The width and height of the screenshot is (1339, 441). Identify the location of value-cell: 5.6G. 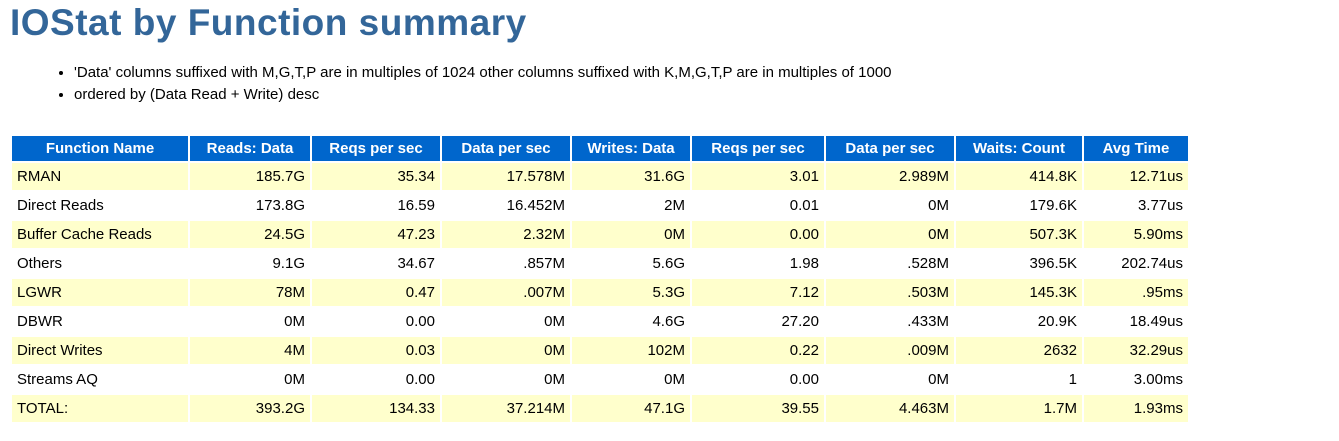
(631, 263).